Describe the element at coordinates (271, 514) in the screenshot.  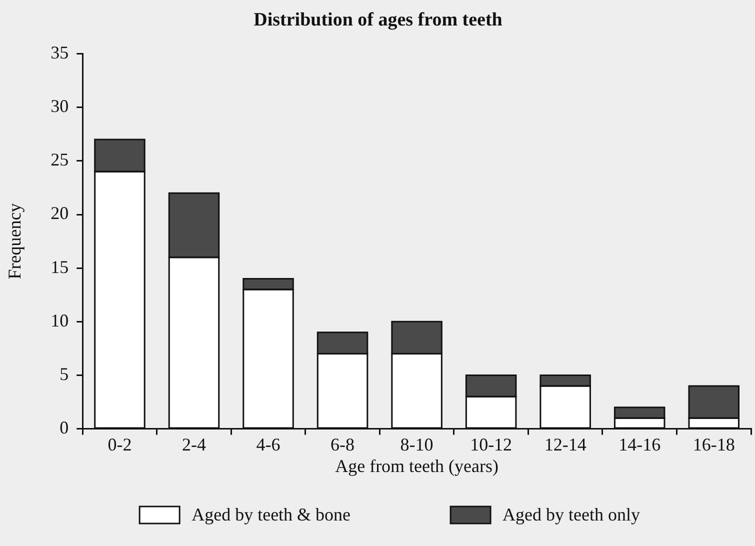
I see `legend-label: Aged by teeth & bone` at that location.